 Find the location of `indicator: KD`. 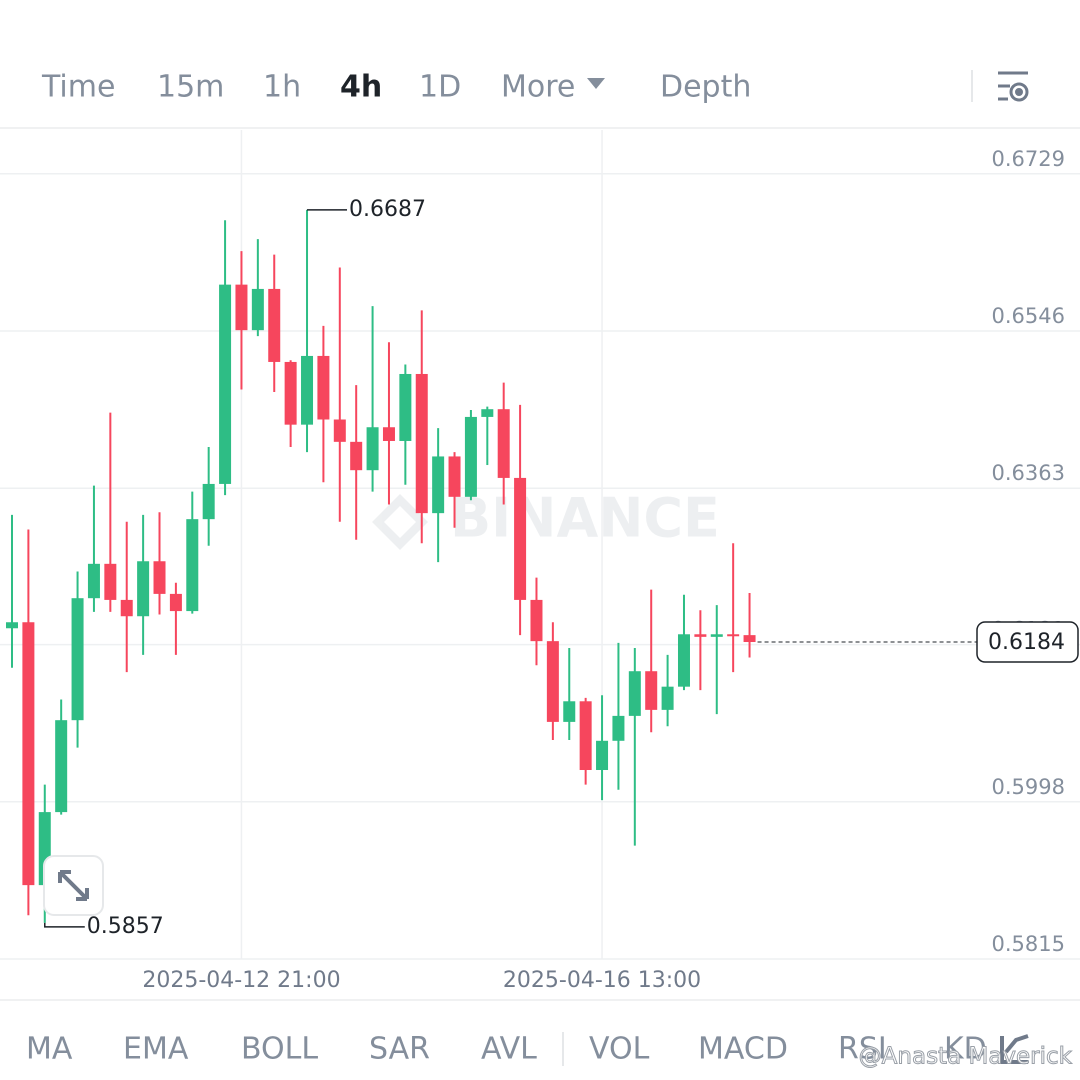

indicator: KD is located at coordinates (965, 1049).